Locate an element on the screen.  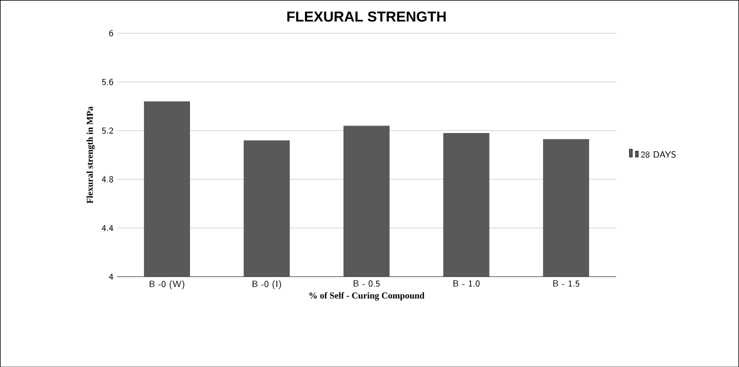
y-tick-label: 5.6 is located at coordinates (108, 81).